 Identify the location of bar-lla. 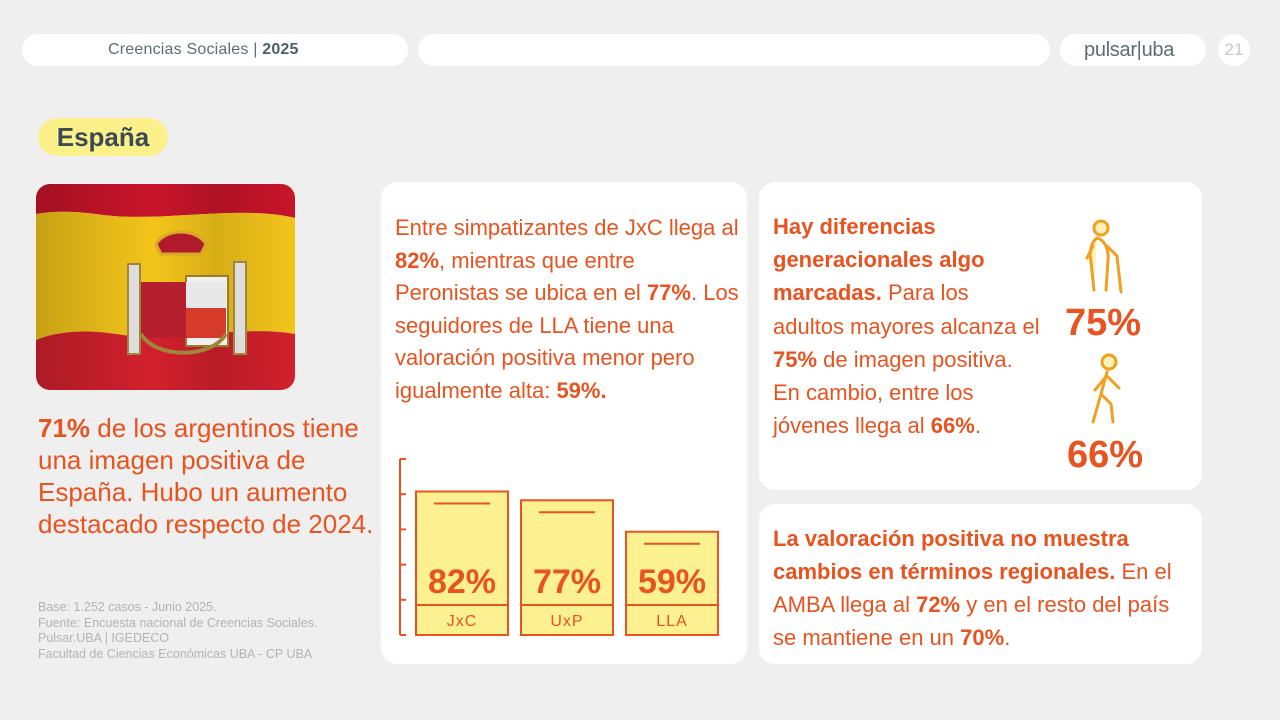
(672, 583).